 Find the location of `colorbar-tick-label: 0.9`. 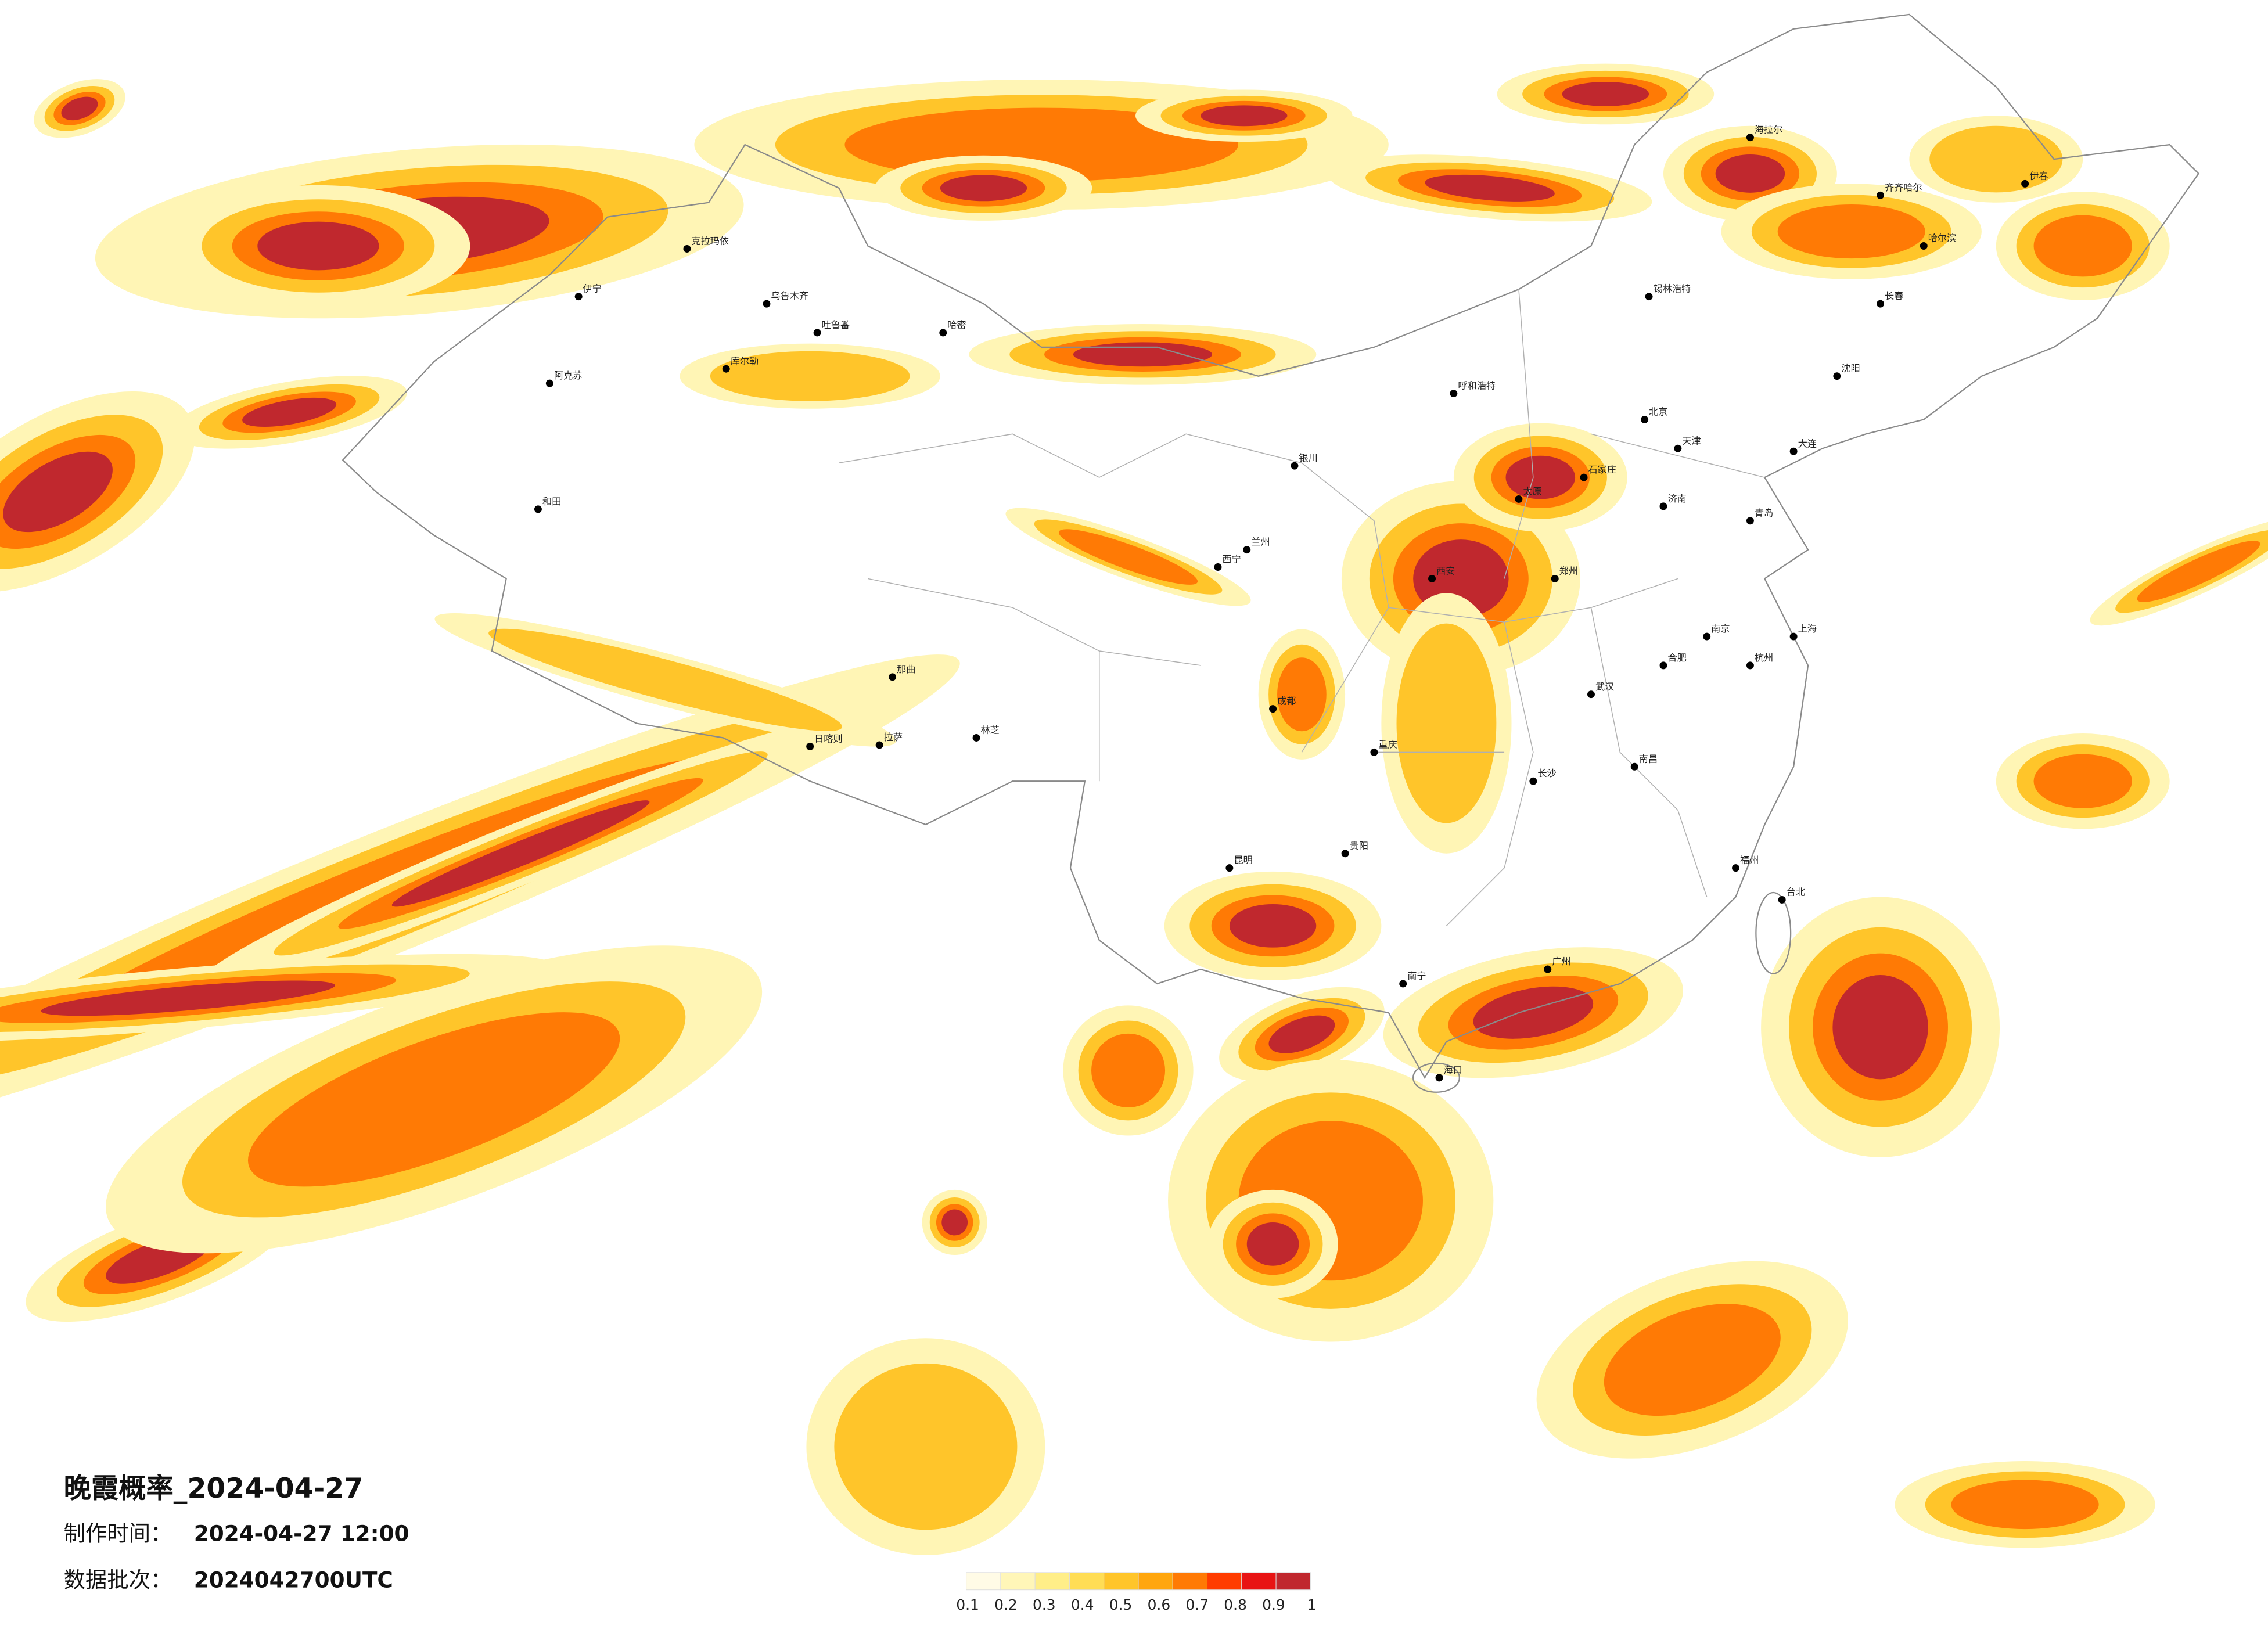

colorbar-tick-label: 0.9 is located at coordinates (1273, 1604).